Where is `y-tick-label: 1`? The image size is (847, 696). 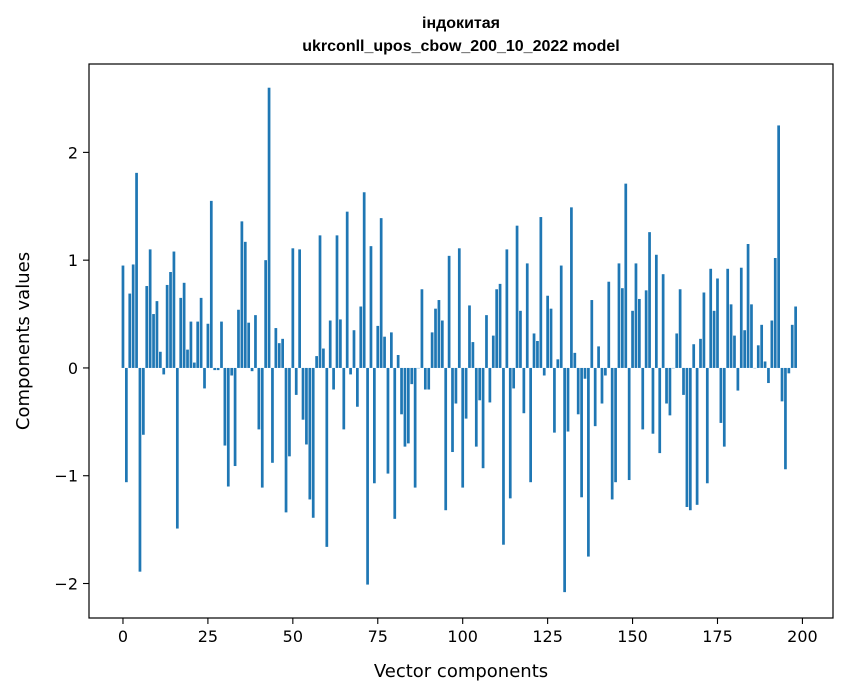 y-tick-label: 1 is located at coordinates (73, 260).